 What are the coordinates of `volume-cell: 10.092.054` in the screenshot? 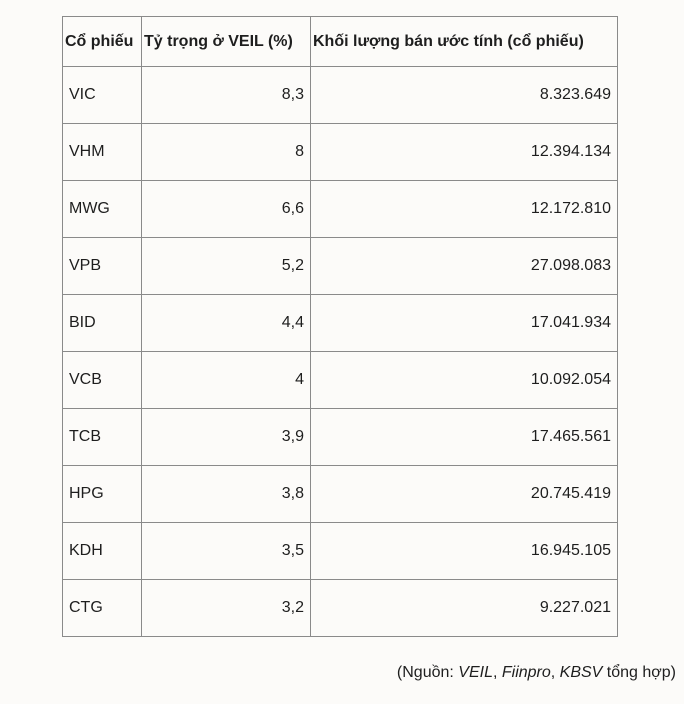 It's located at (464, 380).